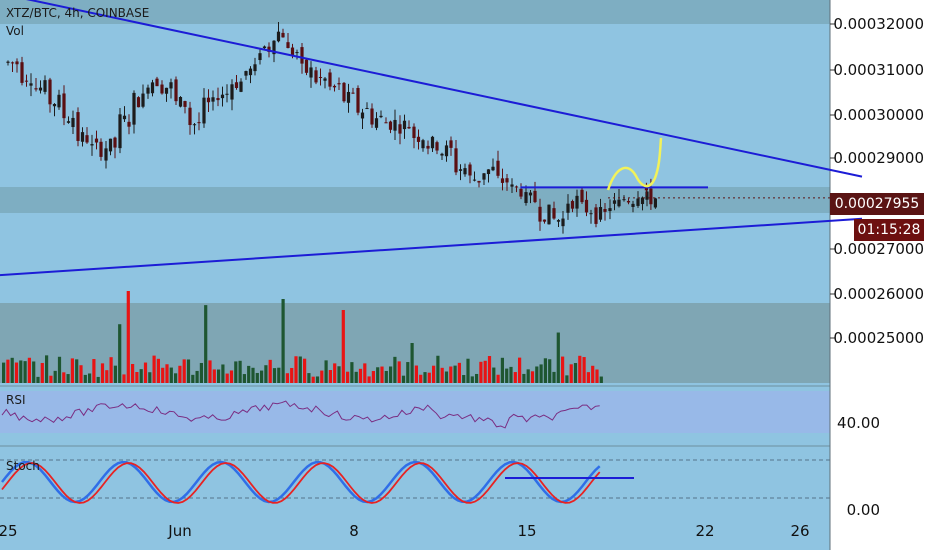 This screenshot has height=554, width=932. I want to click on time-tick-label: 8, so click(354, 531).